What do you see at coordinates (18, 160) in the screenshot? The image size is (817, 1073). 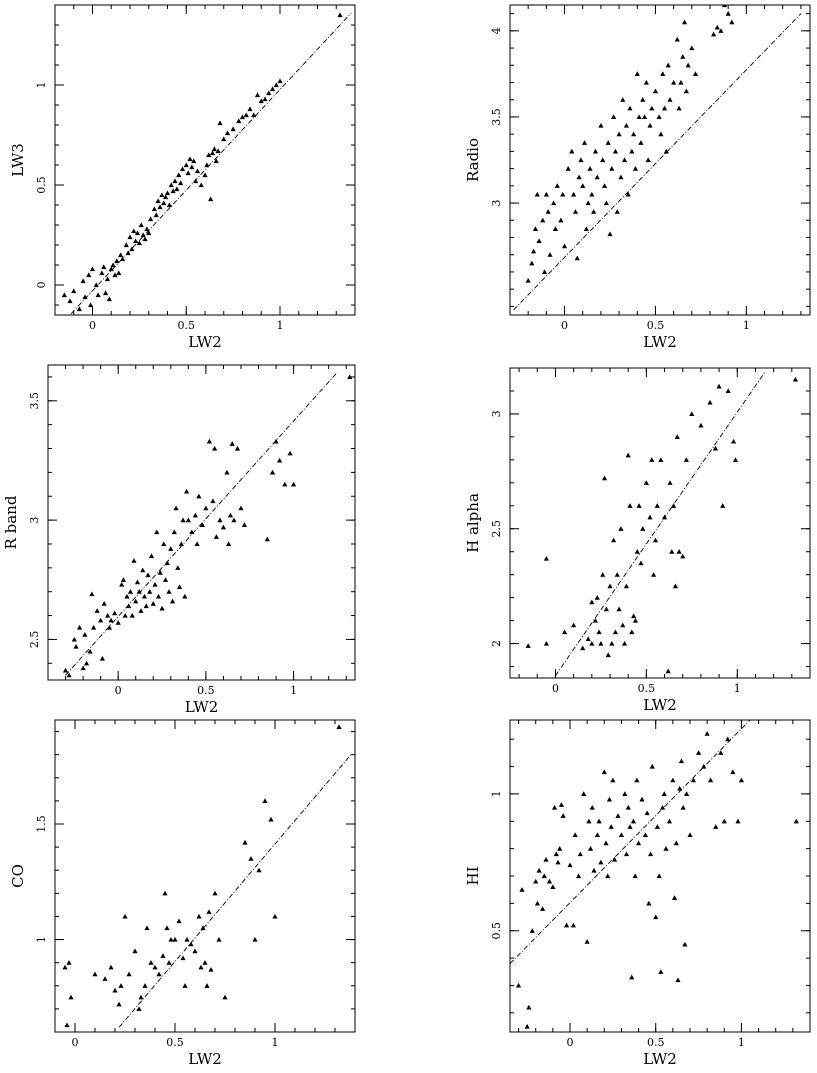 I see `y-axis-label: LW3` at bounding box center [18, 160].